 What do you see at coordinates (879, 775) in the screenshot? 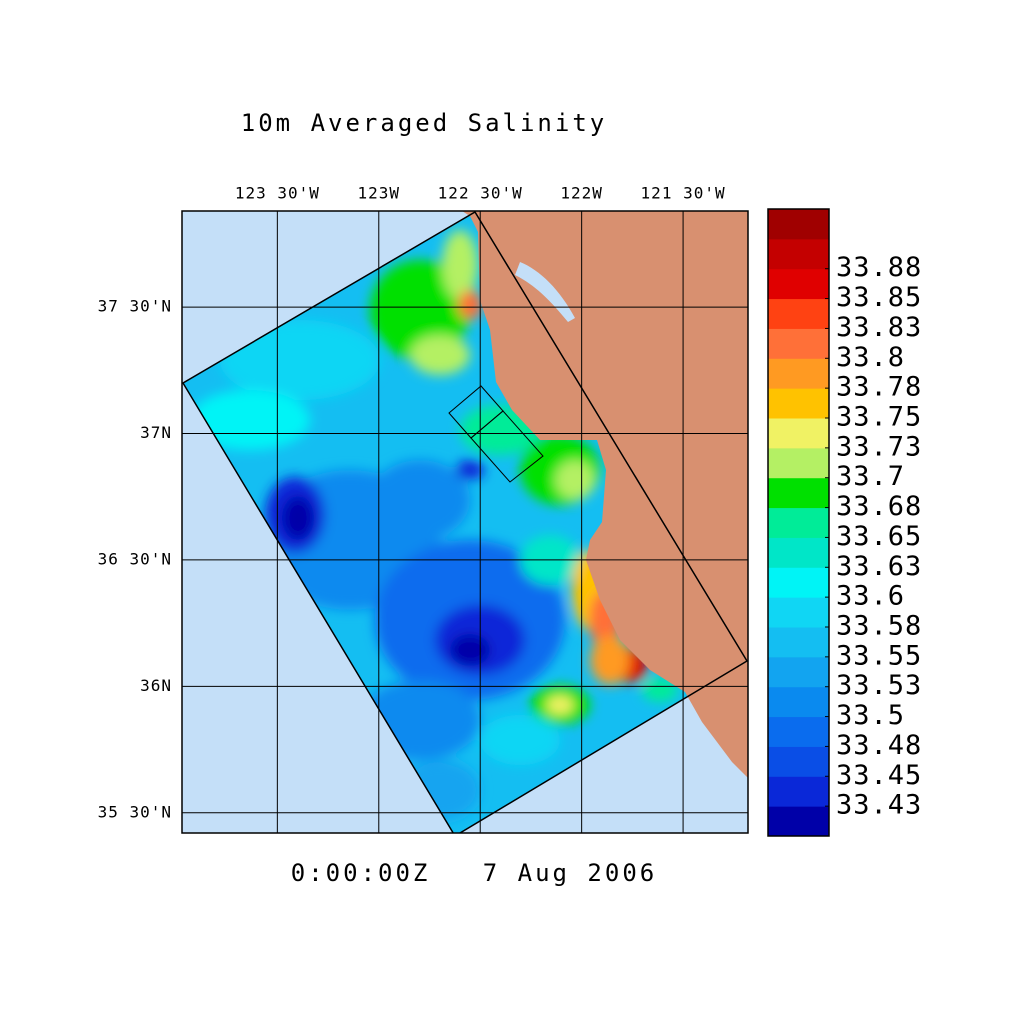
I see `colorbar-label: 33.45` at bounding box center [879, 775].